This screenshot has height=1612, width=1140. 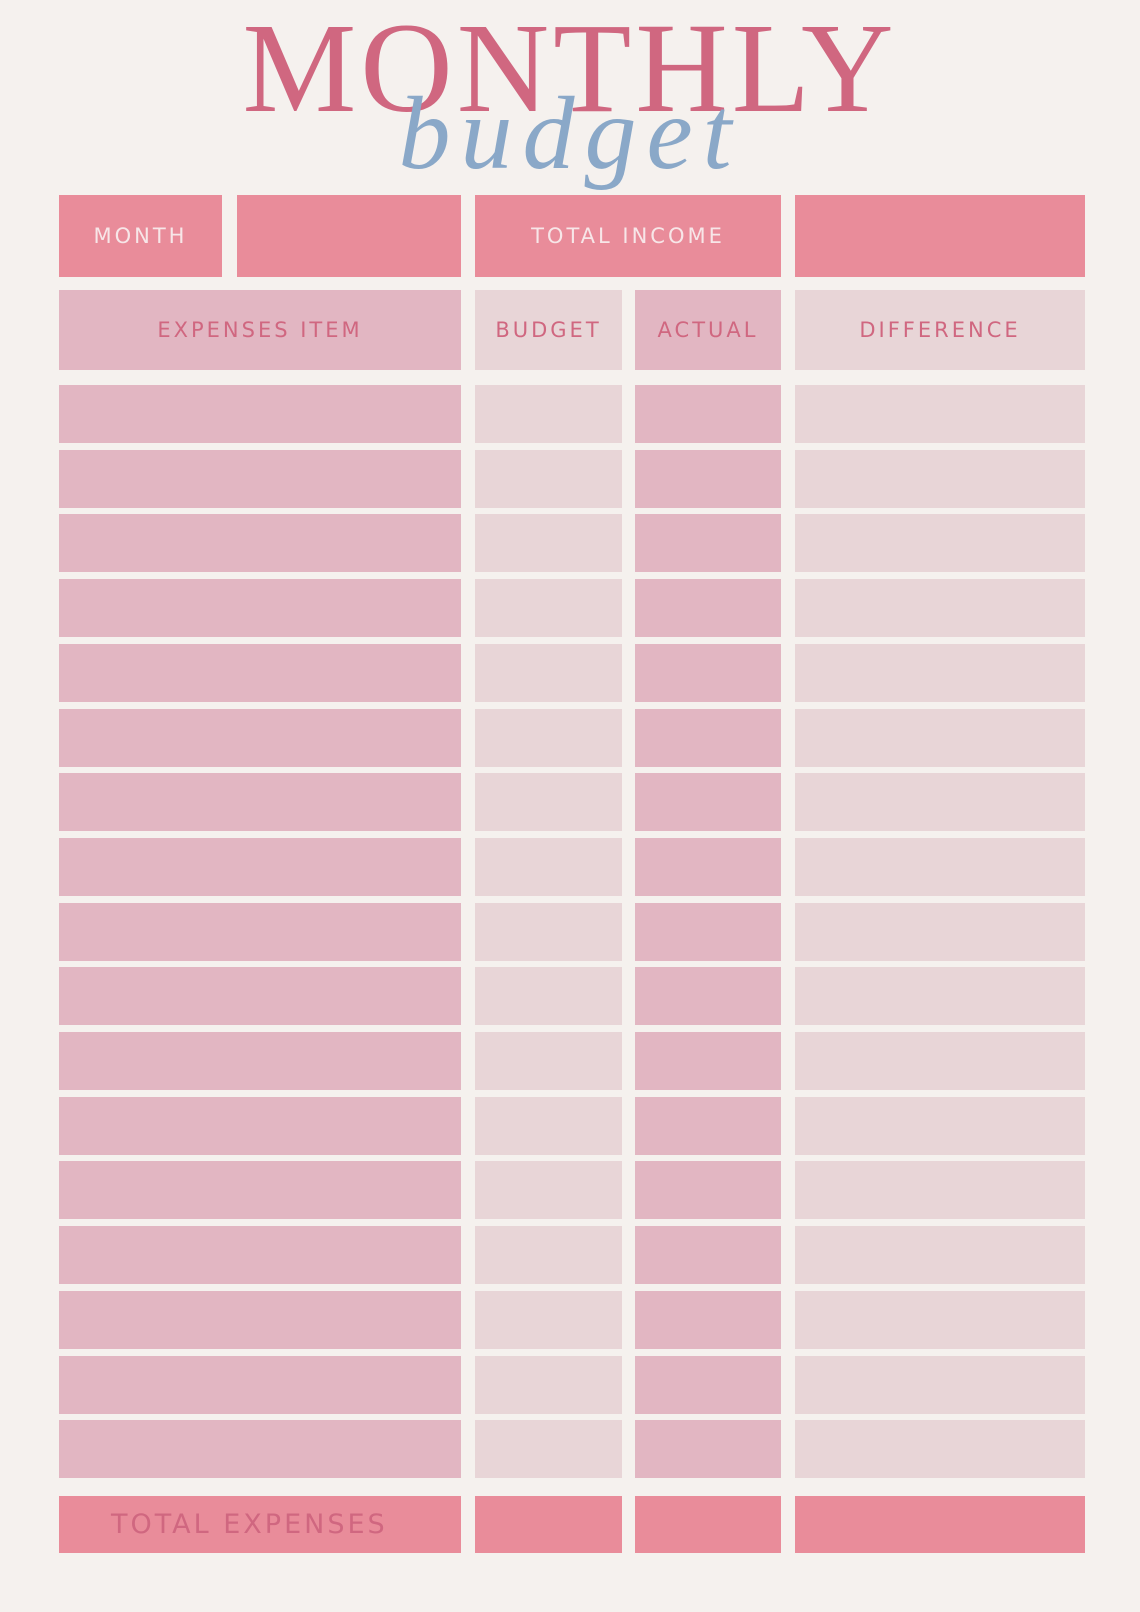 I want to click on column-header: BUDGET, so click(x=548, y=330).